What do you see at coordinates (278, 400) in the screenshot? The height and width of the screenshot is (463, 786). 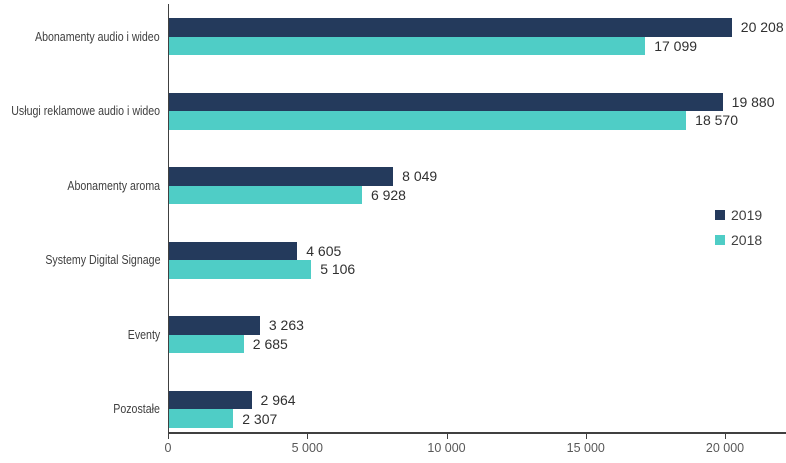 I see `value-label-2019: 2 964` at bounding box center [278, 400].